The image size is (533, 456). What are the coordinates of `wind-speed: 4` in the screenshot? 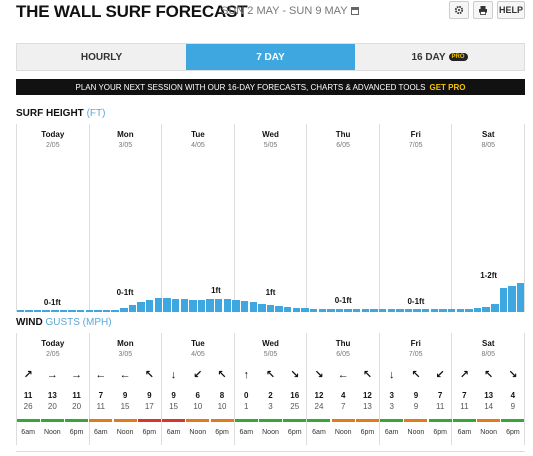 It's located at (513, 395).